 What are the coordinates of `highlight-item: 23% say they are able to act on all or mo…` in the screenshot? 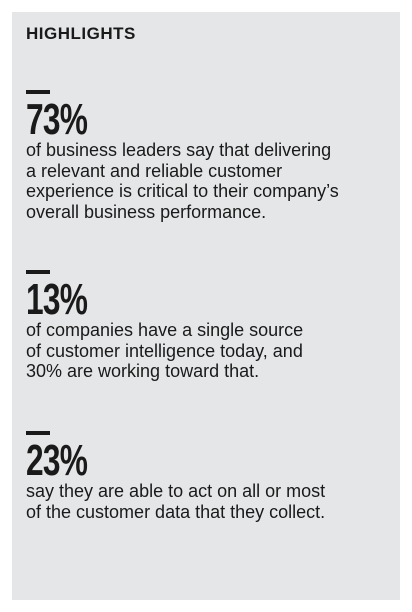 It's located at (175, 476).